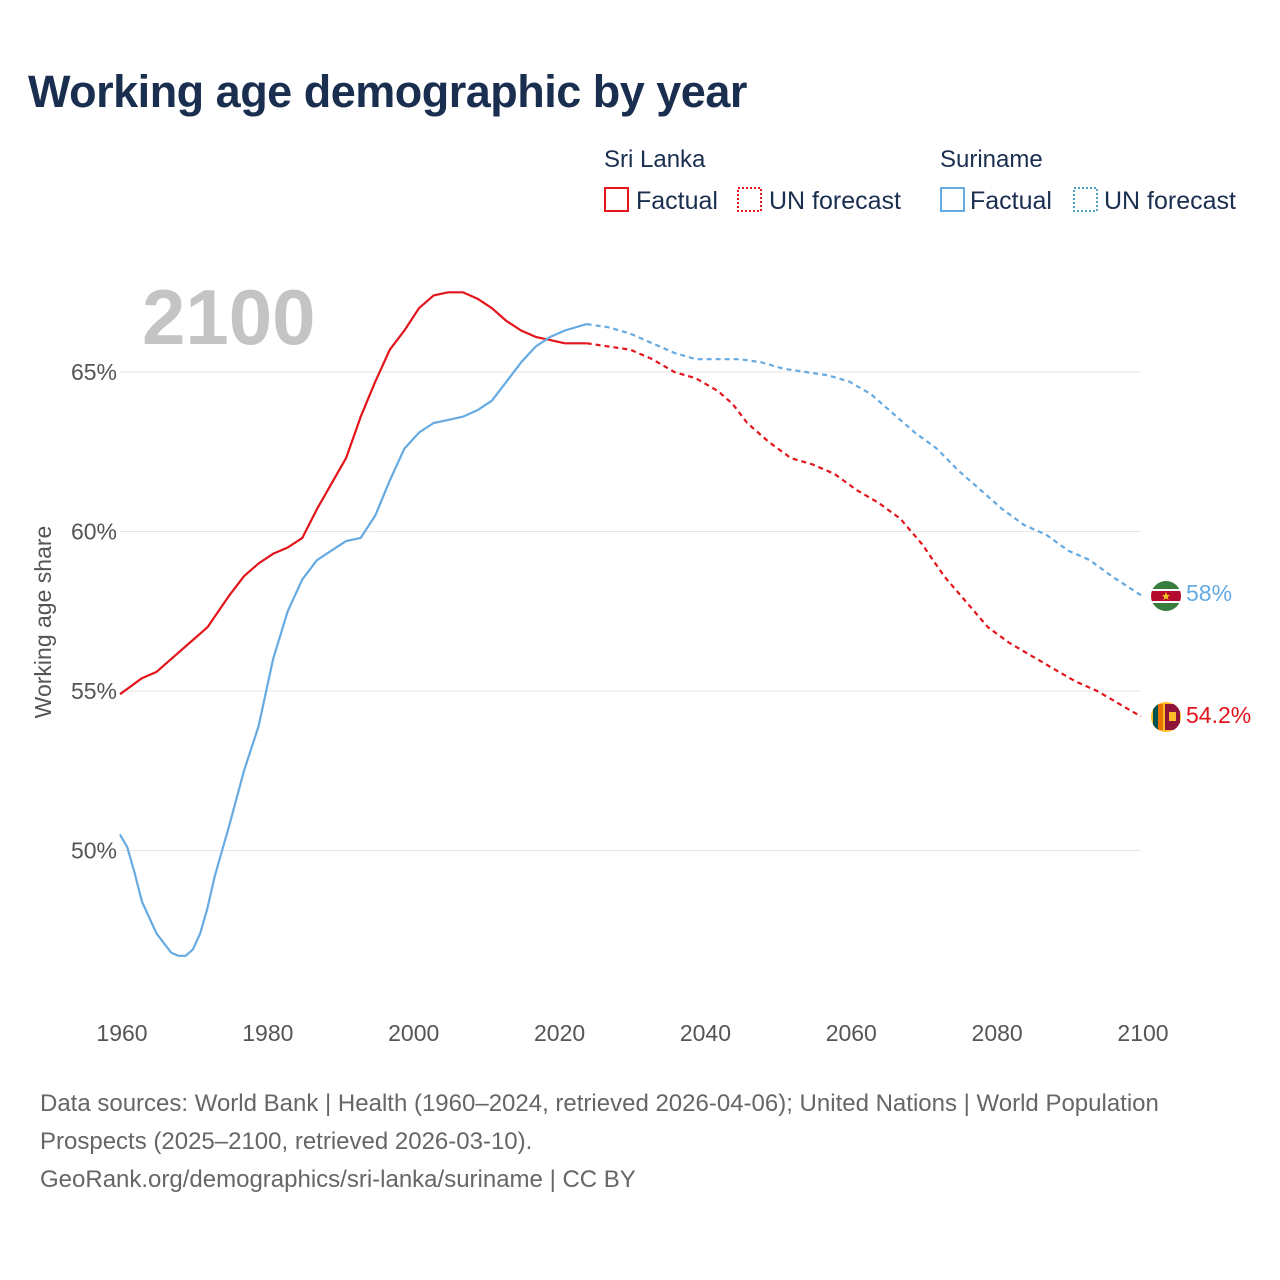 The width and height of the screenshot is (1280, 1280). Describe the element at coordinates (952, 199) in the screenshot. I see `legend-swatch-suriname-factual` at that location.